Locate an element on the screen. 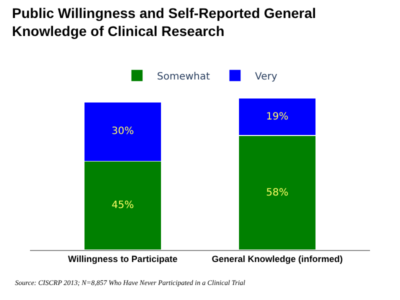  data-label: 45% is located at coordinates (123, 206).